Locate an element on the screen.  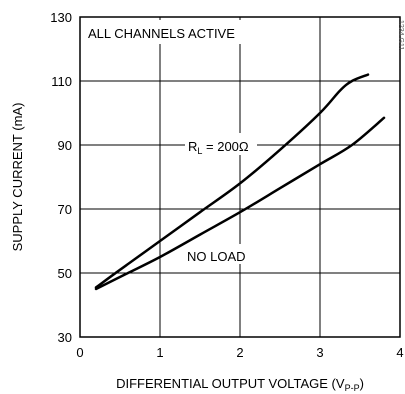
x-tick-label-0: 0 is located at coordinates (79, 352).